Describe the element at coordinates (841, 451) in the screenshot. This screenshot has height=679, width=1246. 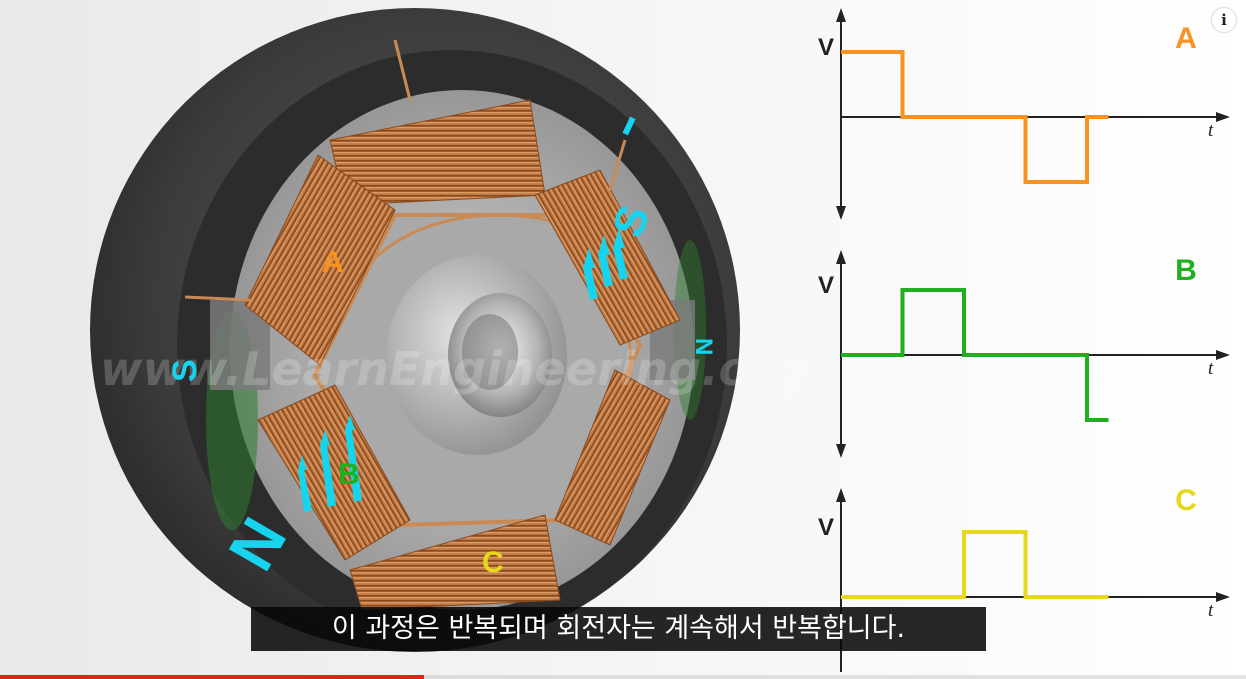
I see `chart-b-y-arrow-down` at that location.